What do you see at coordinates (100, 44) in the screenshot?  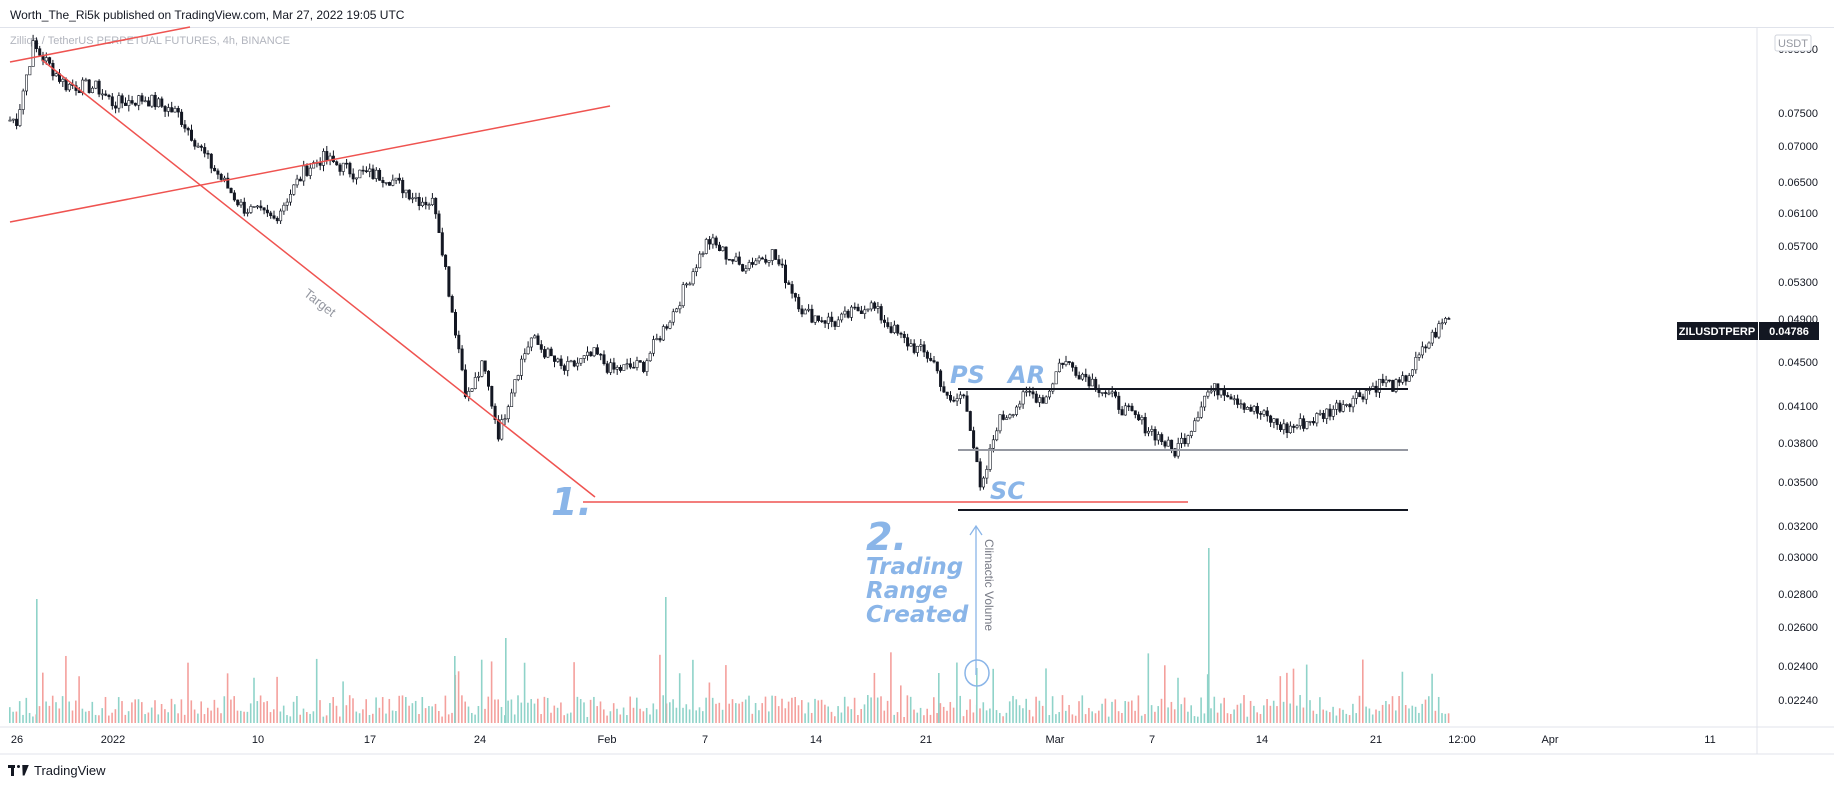 I see `channel-top-line` at bounding box center [100, 44].